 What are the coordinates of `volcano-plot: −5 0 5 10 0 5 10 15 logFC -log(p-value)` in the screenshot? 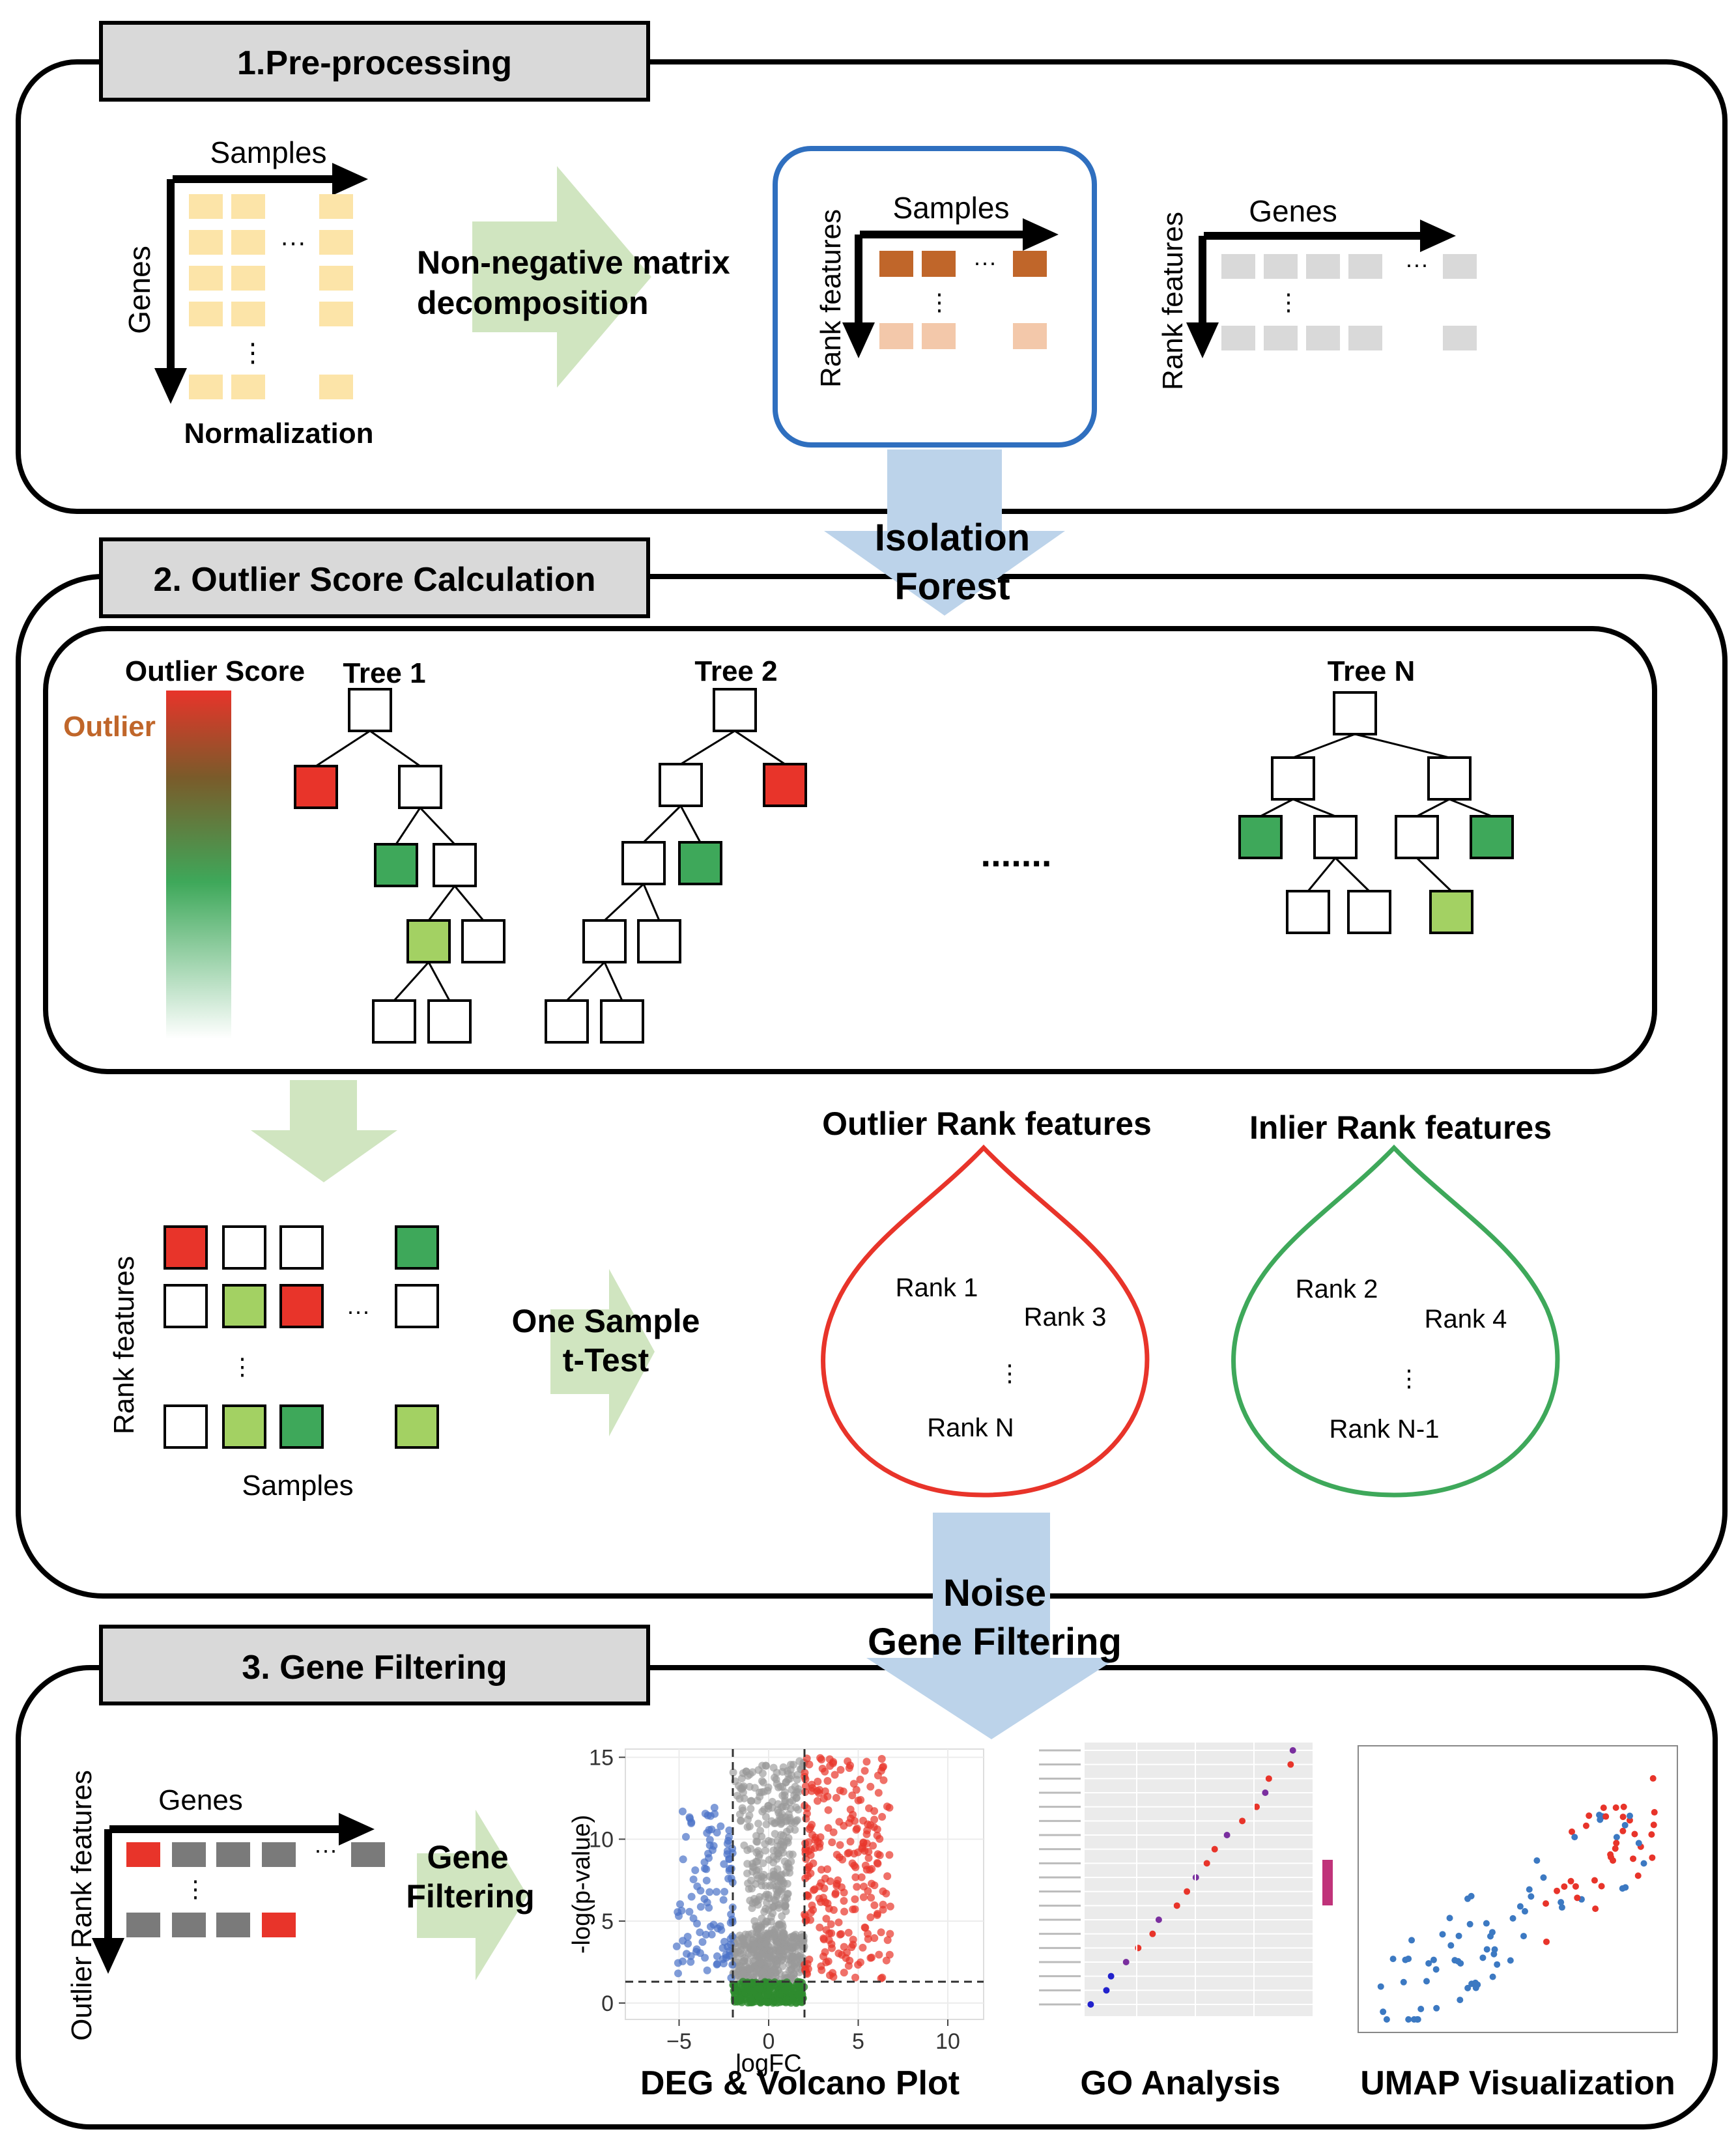 It's located at (776, 1911).